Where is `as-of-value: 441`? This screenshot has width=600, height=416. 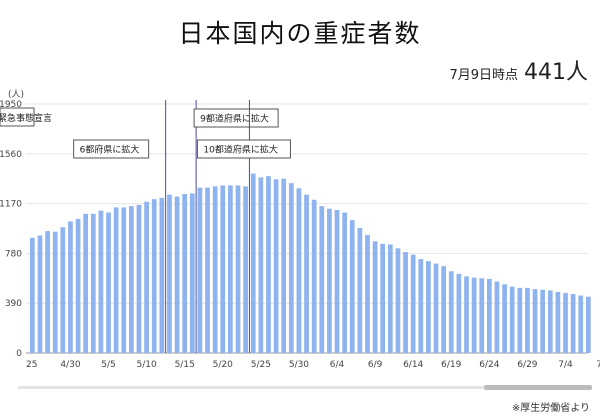
as-of-value: 441 is located at coordinates (544, 72).